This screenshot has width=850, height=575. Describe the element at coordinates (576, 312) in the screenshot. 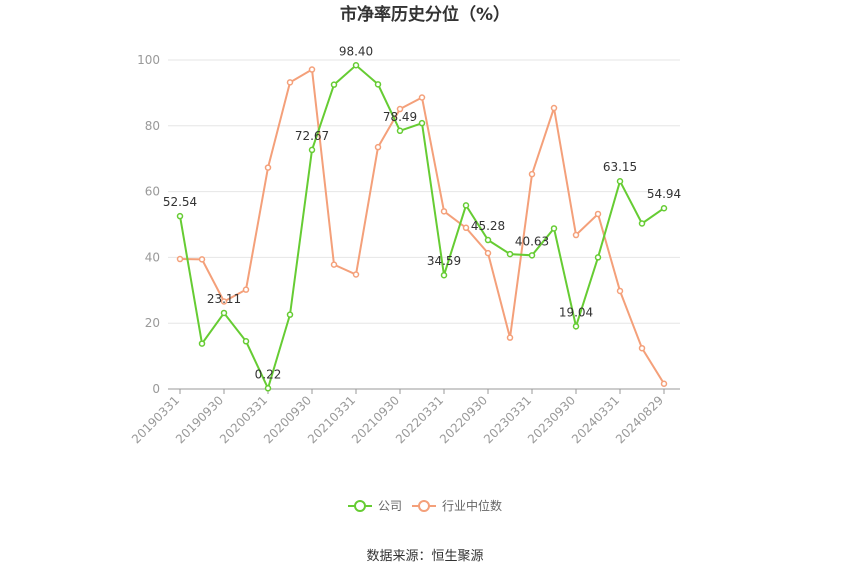

I see `data-label: 19.04` at that location.